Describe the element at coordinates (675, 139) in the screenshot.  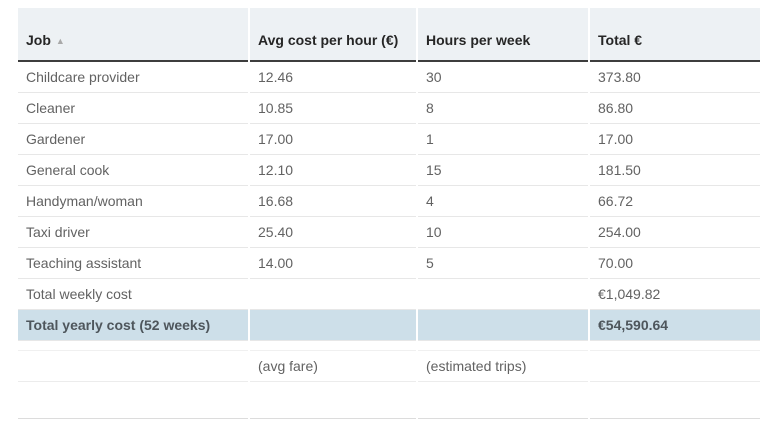
I see `total-cell: 17.00` at that location.